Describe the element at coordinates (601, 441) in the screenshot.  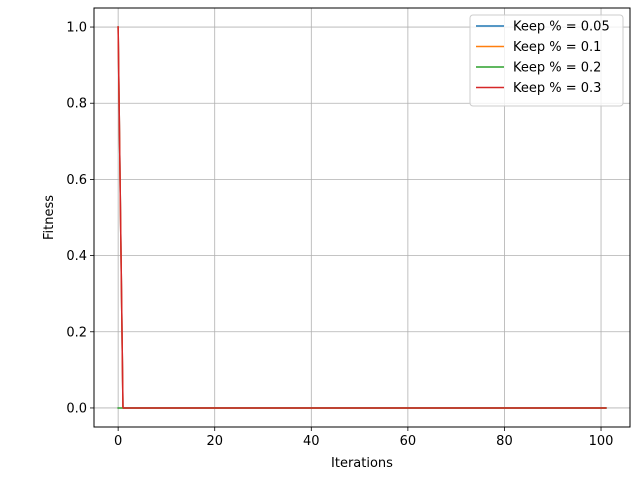
I see `x-tick-label: 100` at that location.